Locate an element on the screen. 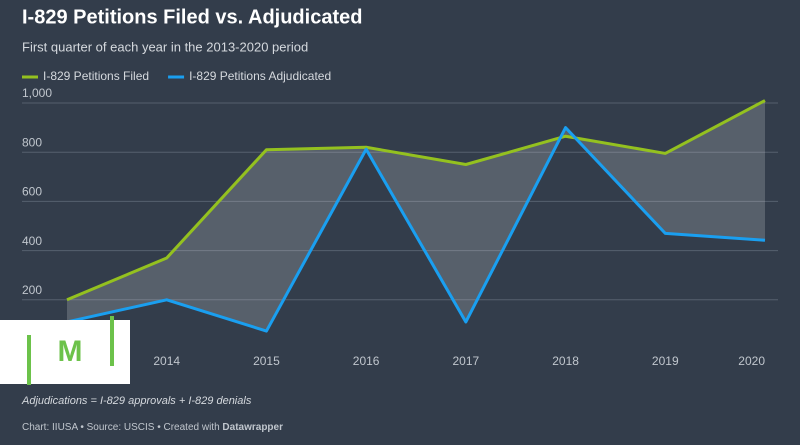 Image resolution: width=800 pixels, height=445 pixels. y-tick-label: 1,000 is located at coordinates (37, 93).